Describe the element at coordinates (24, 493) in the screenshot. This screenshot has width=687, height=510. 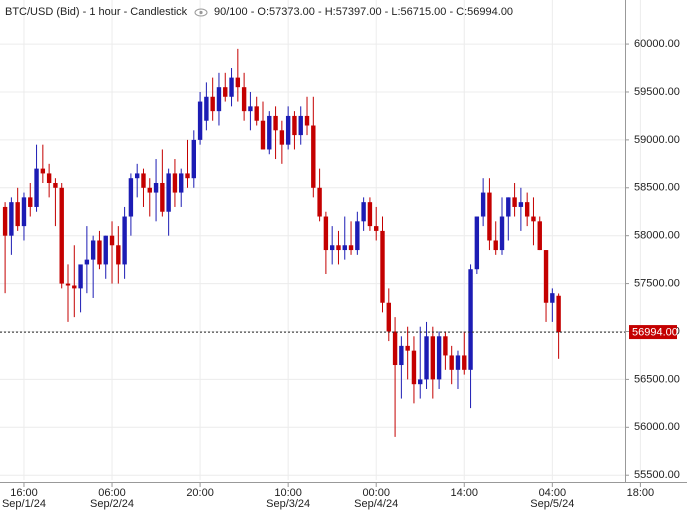
I see `x-tick-label: 16:00` at that location.